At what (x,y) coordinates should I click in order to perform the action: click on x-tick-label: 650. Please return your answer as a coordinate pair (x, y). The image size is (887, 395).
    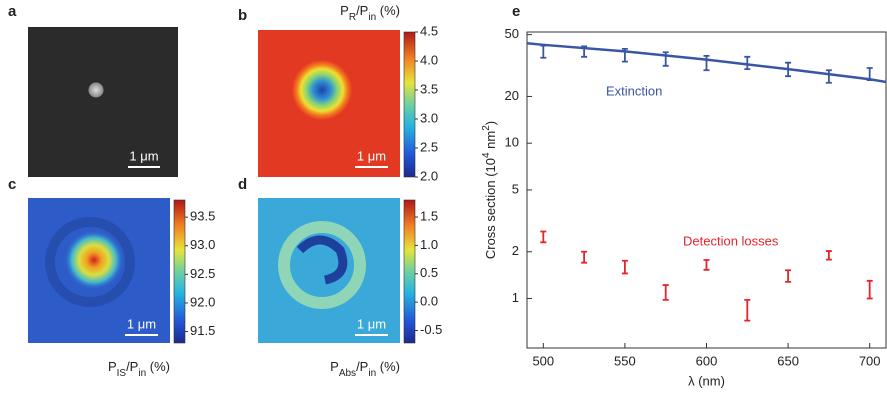
    Looking at the image, I should click on (788, 360).